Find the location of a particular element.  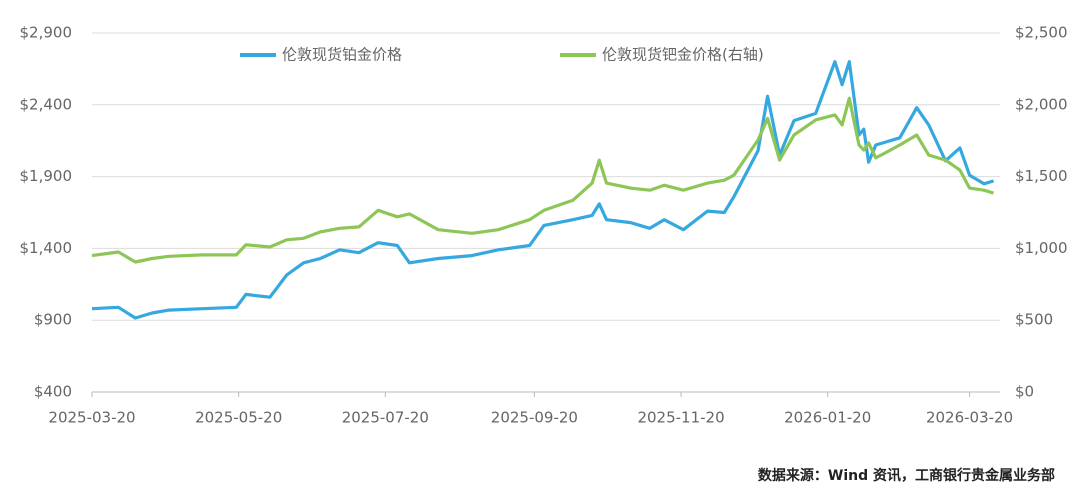

y2-tick-label: $500 is located at coordinates (1034, 320).